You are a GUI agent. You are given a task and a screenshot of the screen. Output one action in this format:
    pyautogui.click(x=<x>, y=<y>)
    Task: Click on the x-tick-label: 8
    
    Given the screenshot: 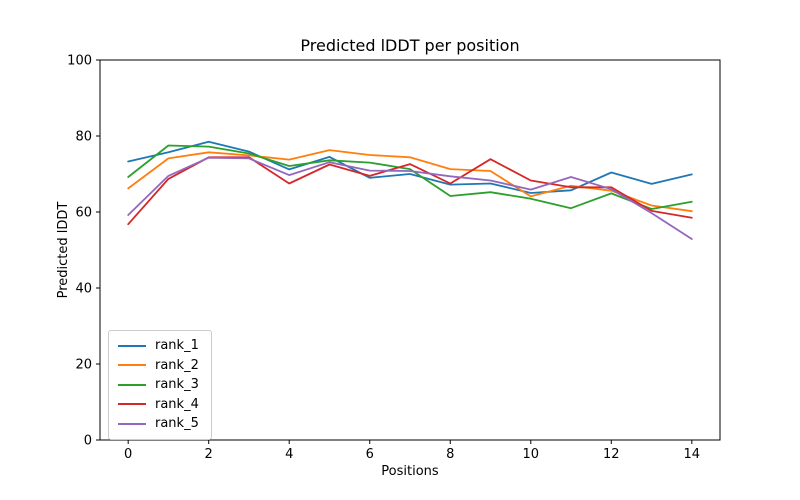 What is the action you would take?
    pyautogui.click(x=450, y=454)
    